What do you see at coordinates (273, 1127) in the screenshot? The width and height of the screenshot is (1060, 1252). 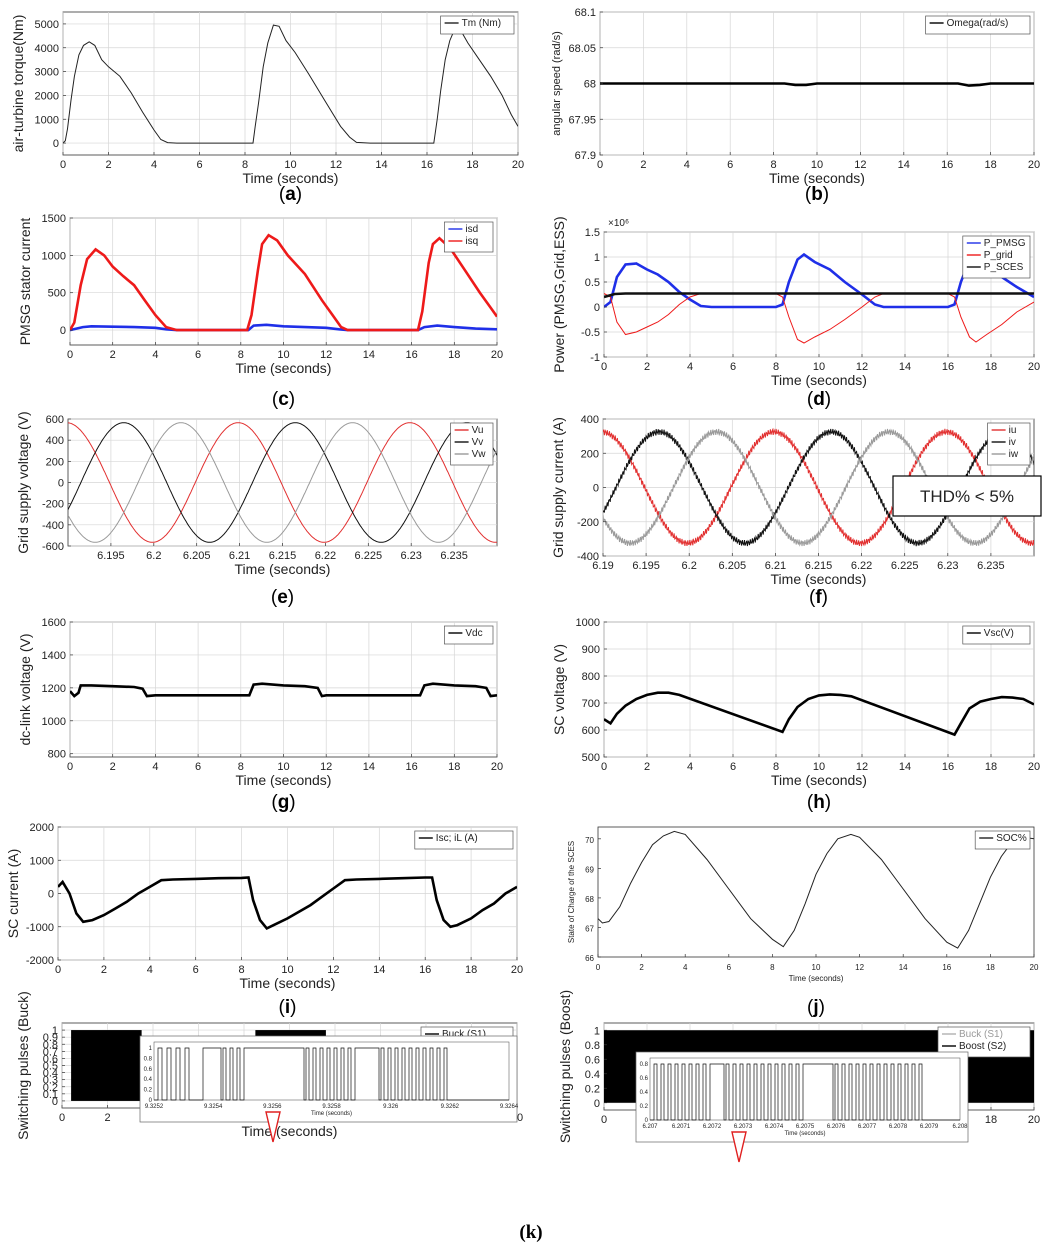 I see `zoom-marker-triangle` at bounding box center [273, 1127].